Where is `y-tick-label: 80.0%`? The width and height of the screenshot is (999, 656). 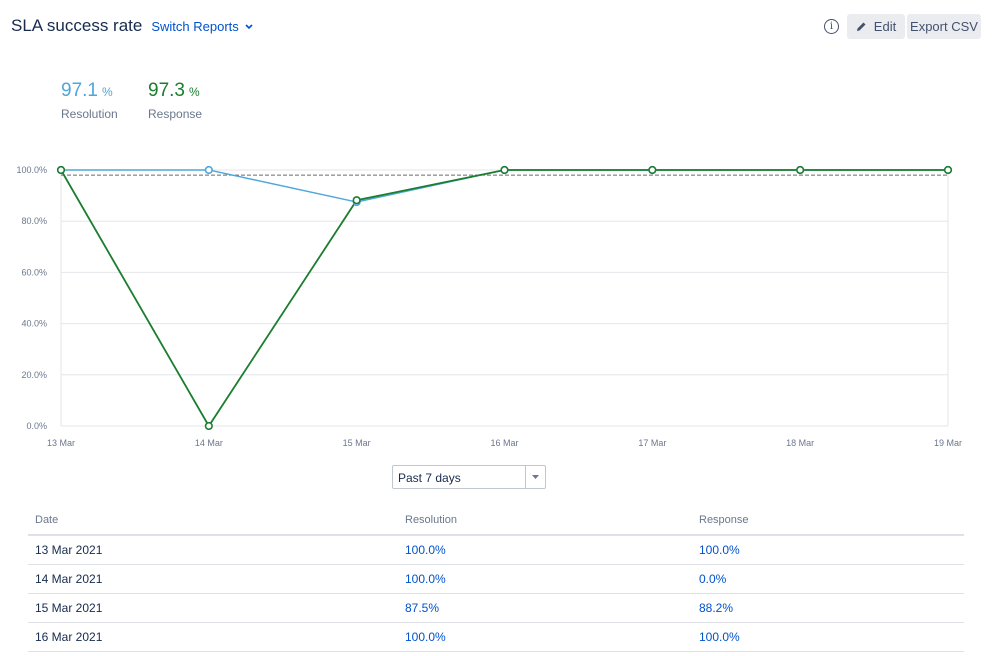
y-tick-label: 80.0% is located at coordinates (34, 221).